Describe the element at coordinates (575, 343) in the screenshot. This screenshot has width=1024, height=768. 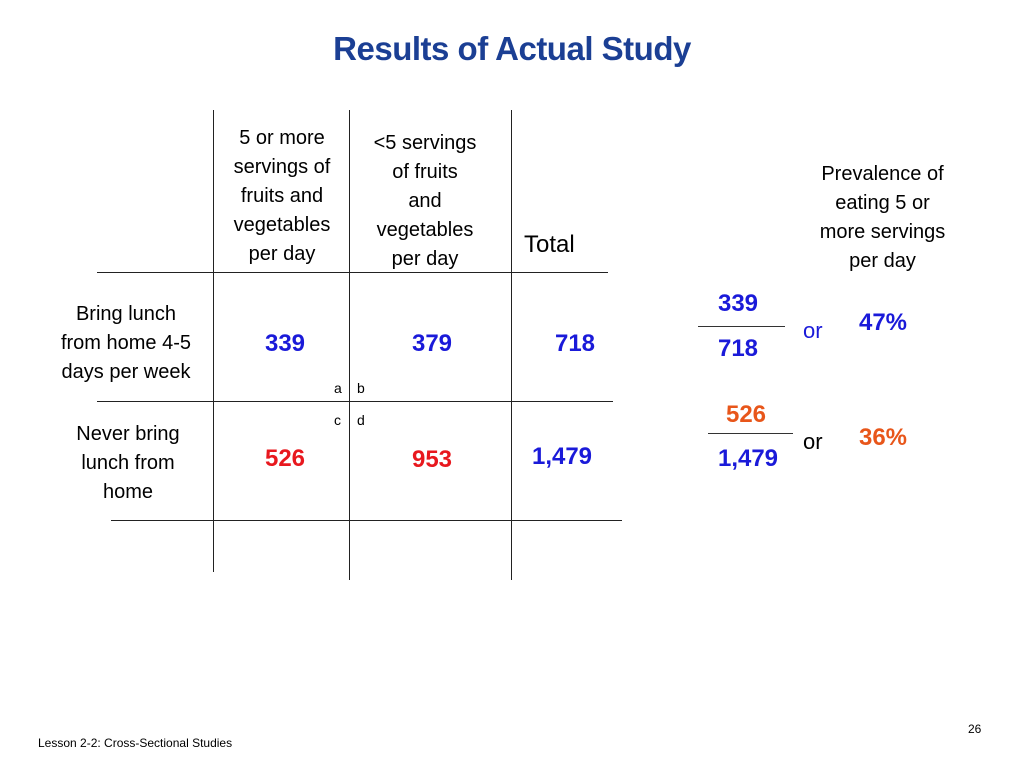
I see `row1-total-value: 718` at that location.